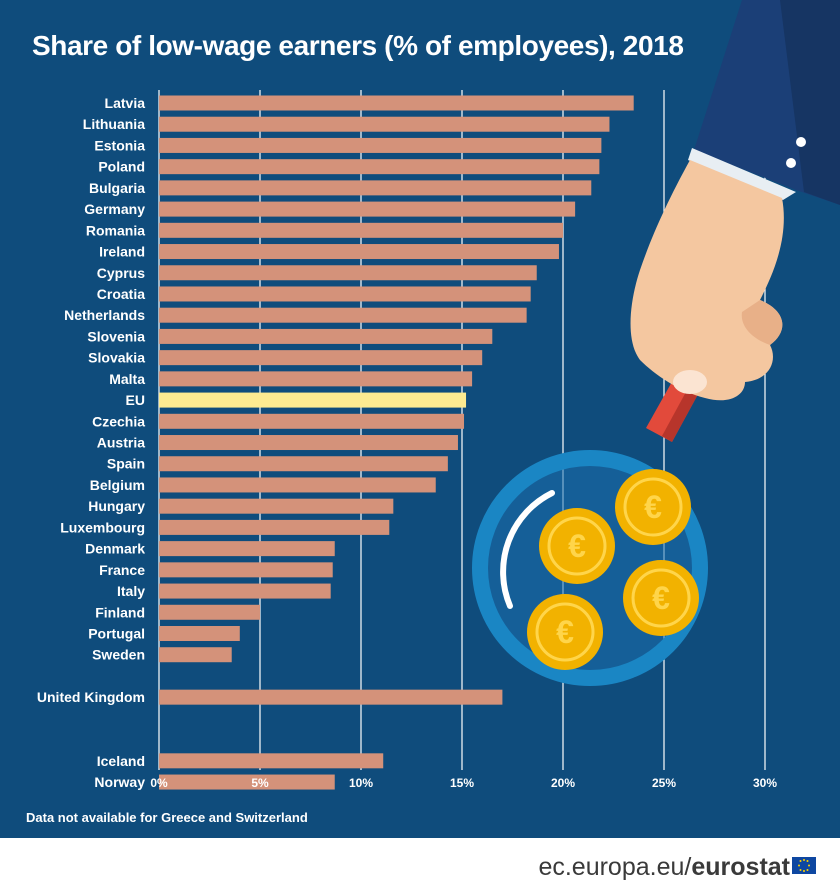  What do you see at coordinates (765, 783) in the screenshot?
I see `x-tick-label: 30%` at bounding box center [765, 783].